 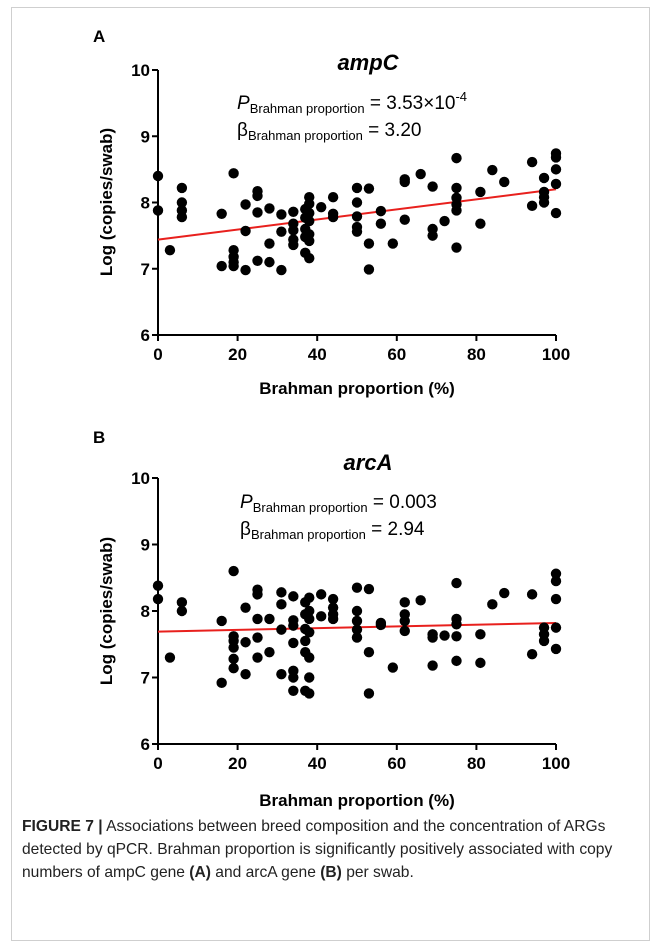 What do you see at coordinates (145, 335) in the screenshot?
I see `y-tick-label-a: 6` at bounding box center [145, 335].